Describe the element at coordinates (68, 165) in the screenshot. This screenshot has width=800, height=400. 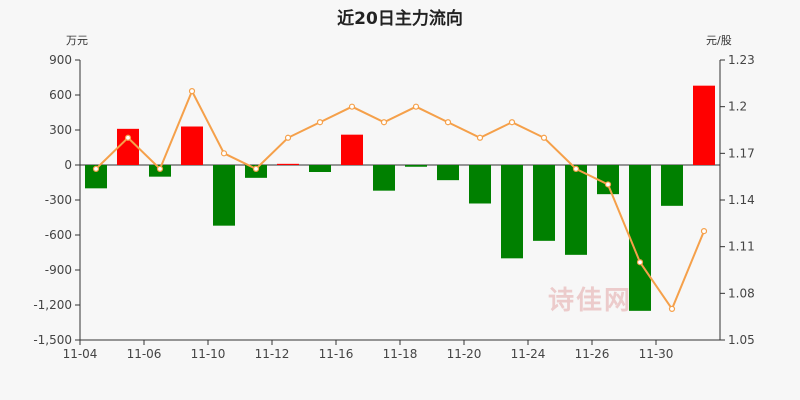
I see `left-tick-label: 0` at that location.